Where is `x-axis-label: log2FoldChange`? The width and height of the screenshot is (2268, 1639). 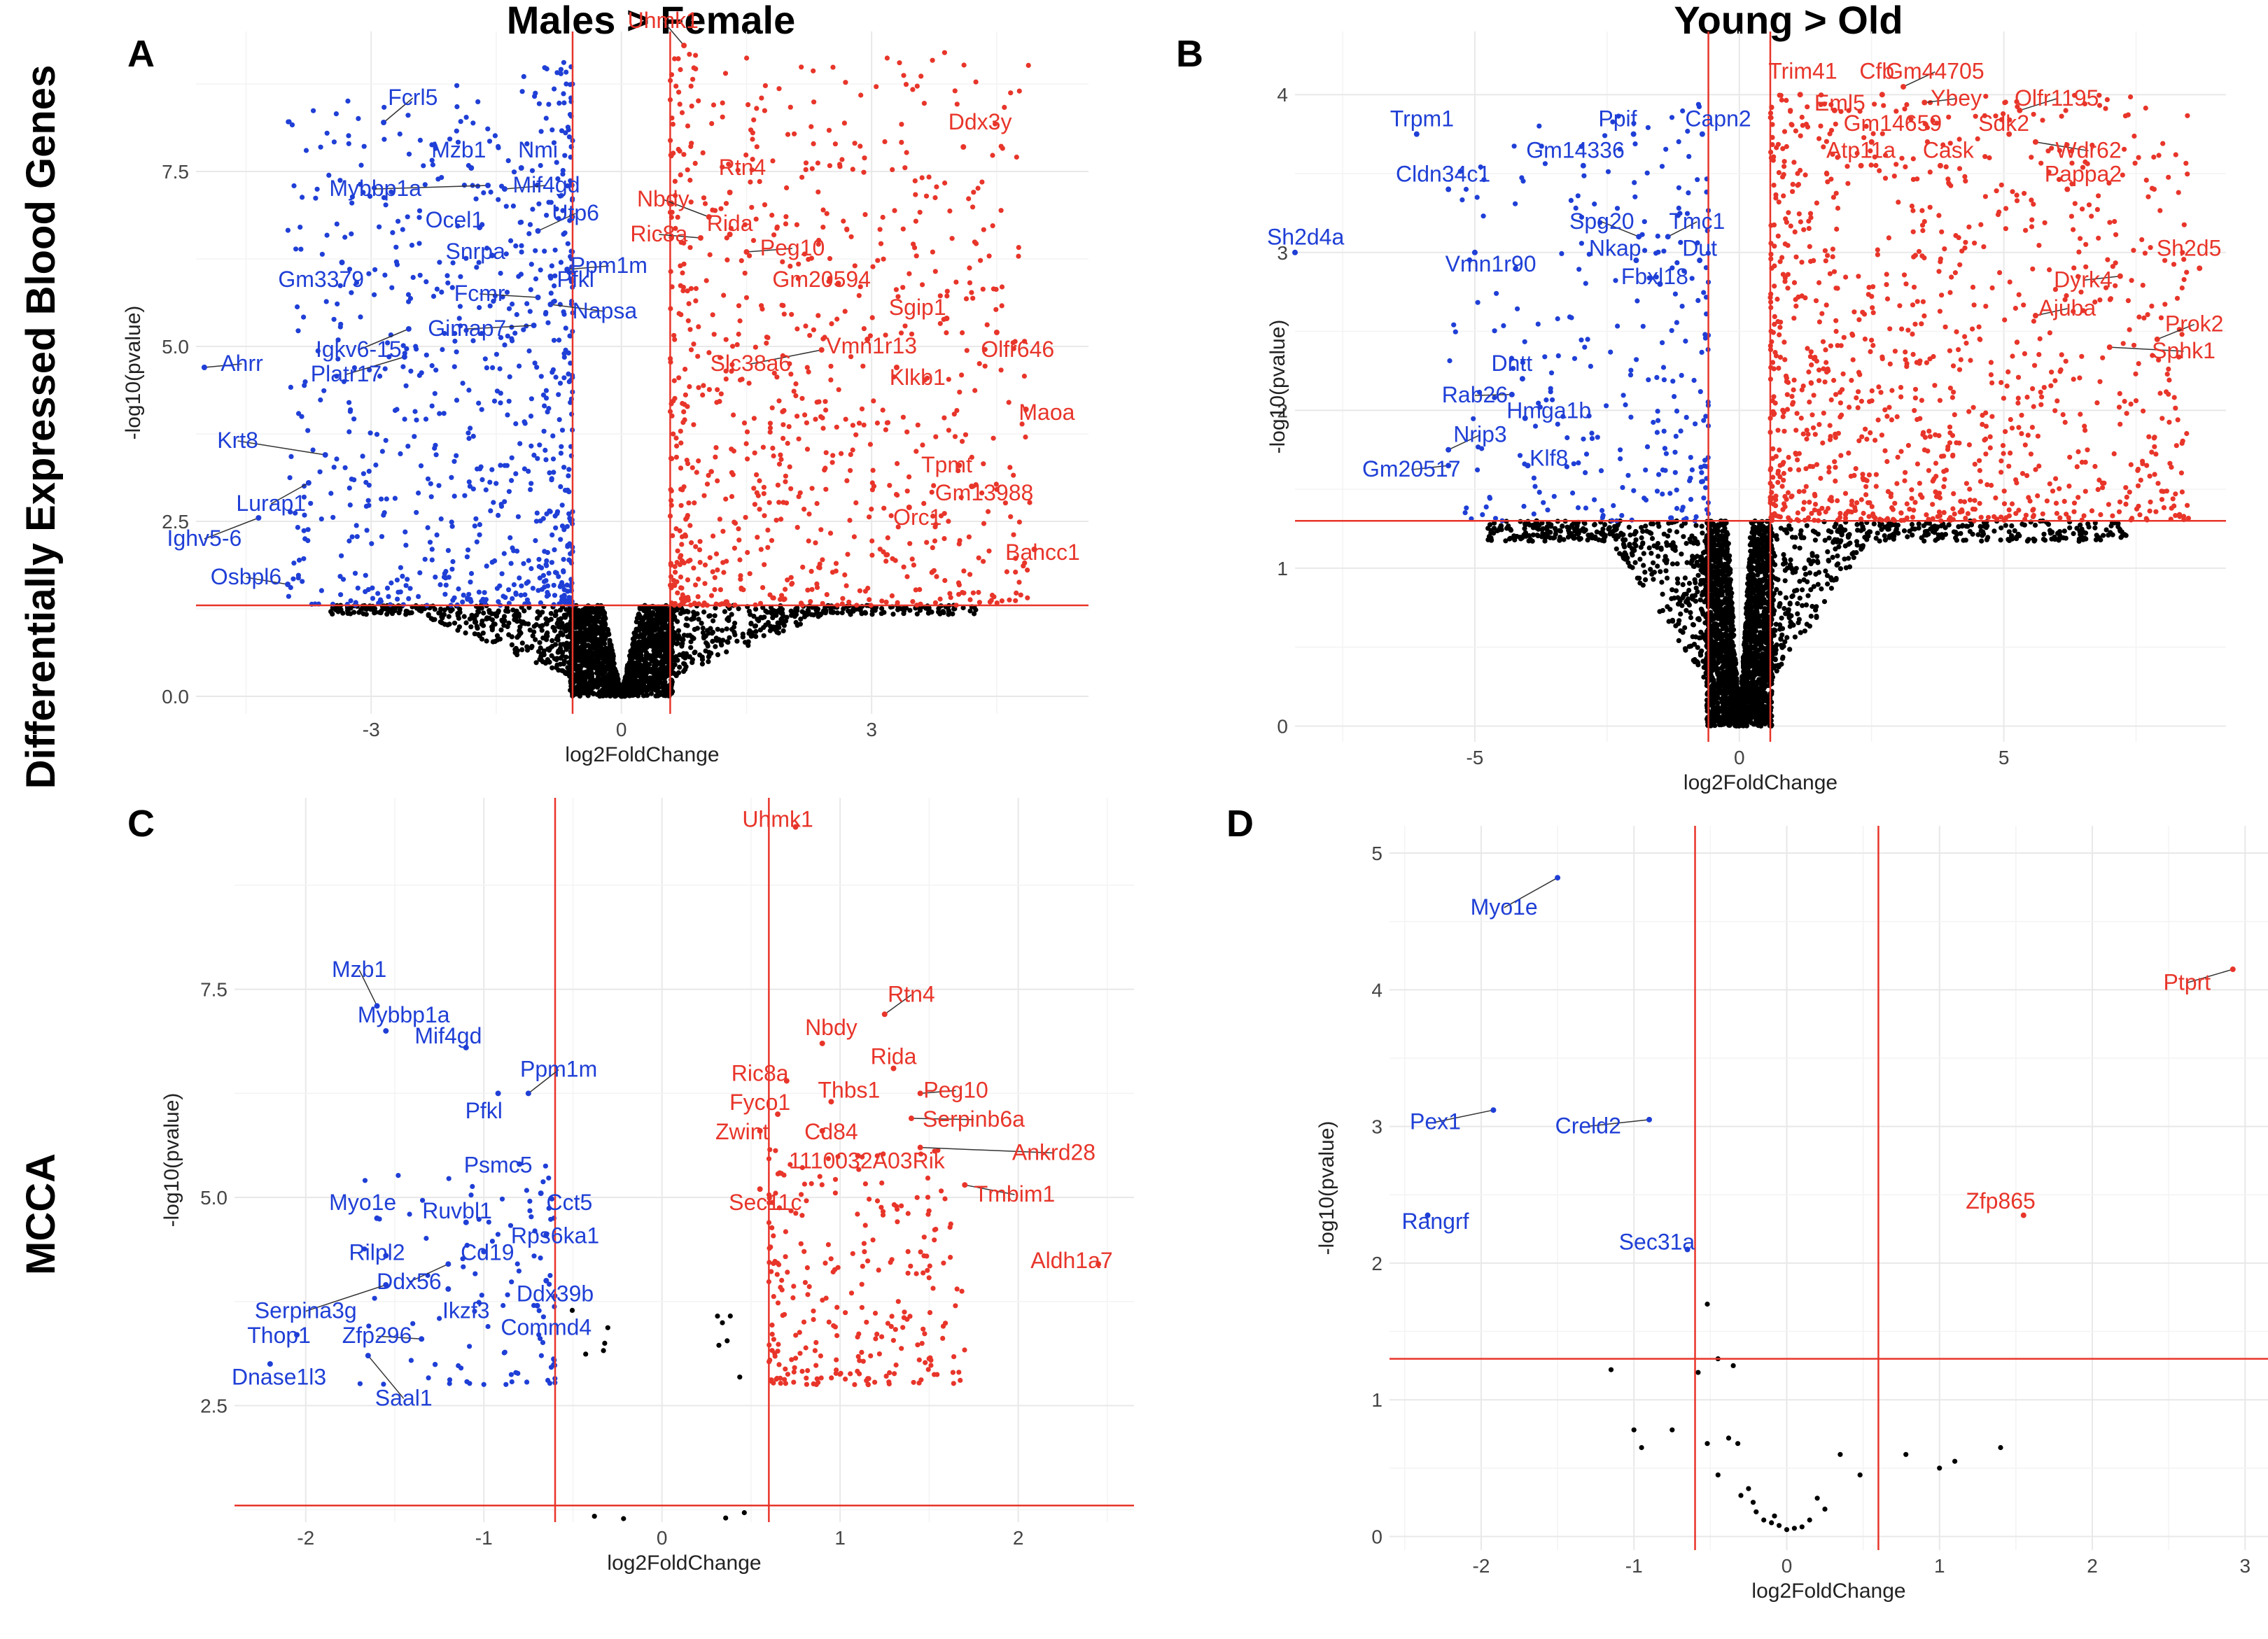 x-axis-label: log2FoldChange is located at coordinates (642, 754).